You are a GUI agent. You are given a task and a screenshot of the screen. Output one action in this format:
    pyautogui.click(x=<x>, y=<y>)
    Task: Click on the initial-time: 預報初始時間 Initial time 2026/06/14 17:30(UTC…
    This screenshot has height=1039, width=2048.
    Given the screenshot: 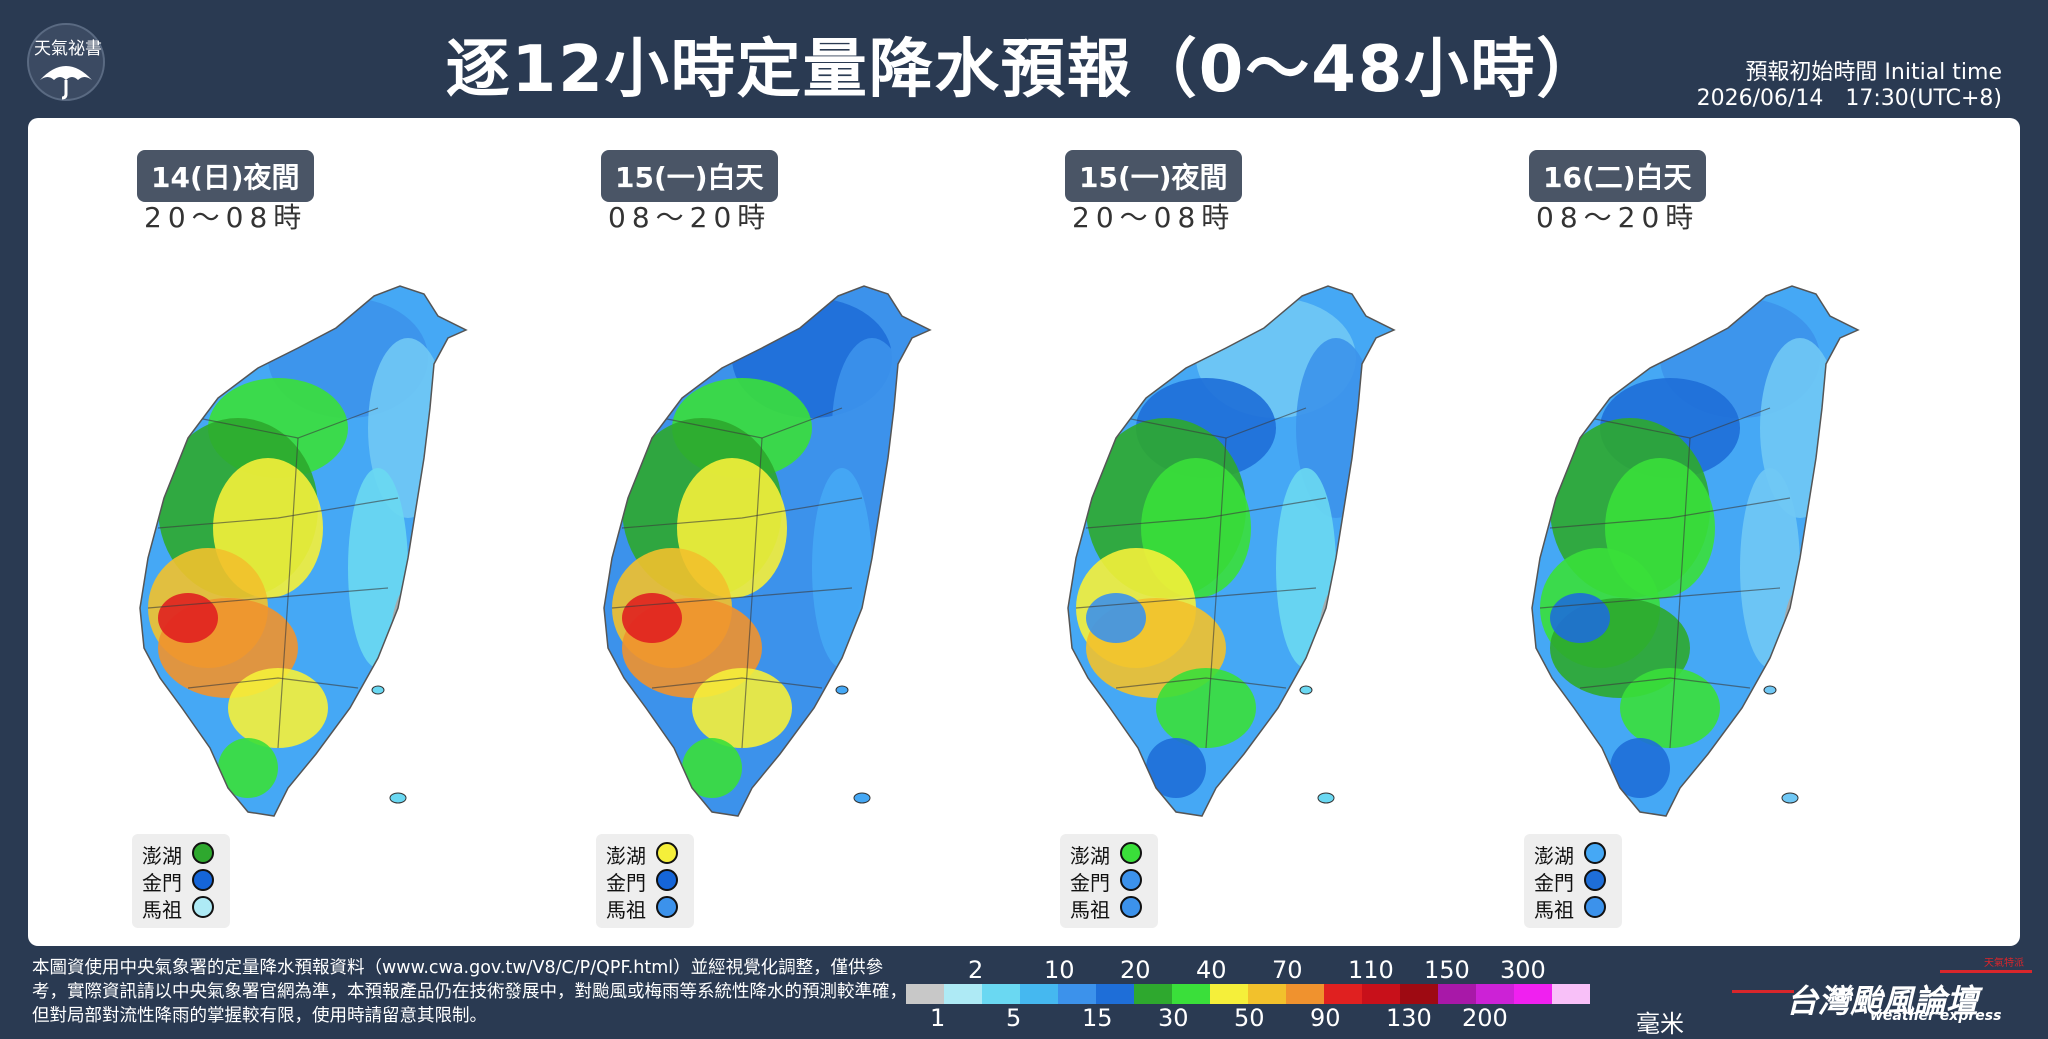 What is the action you would take?
    pyautogui.click(x=1849, y=86)
    